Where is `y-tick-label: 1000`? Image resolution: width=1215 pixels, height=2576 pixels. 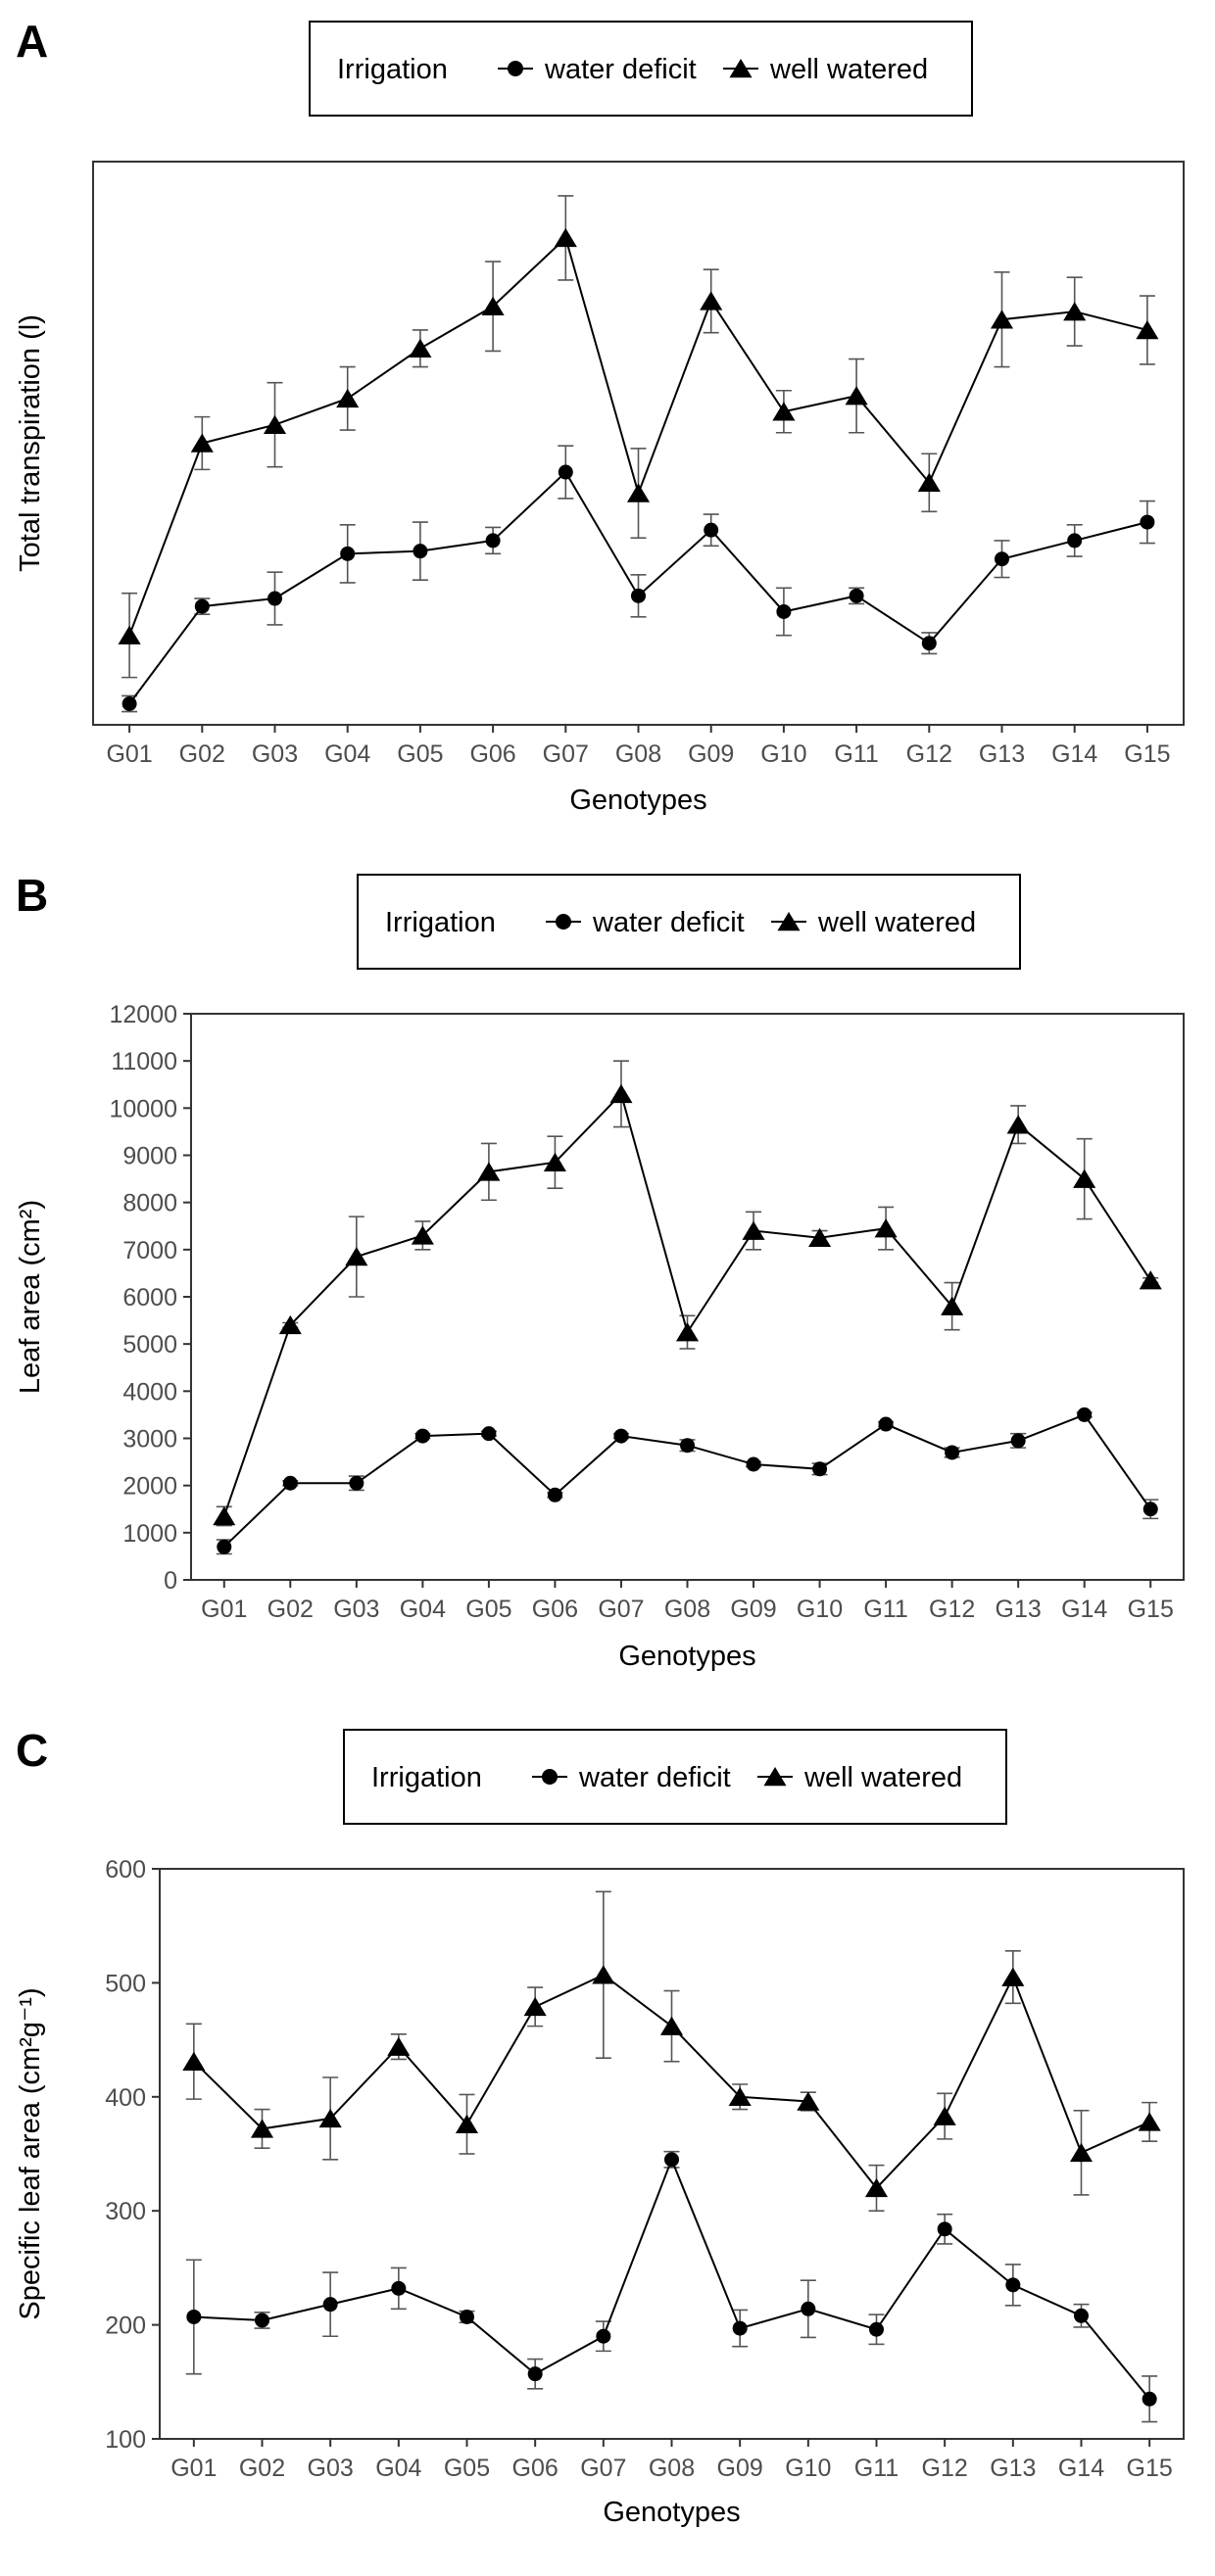
y-tick-label: 1000 is located at coordinates (149, 1534).